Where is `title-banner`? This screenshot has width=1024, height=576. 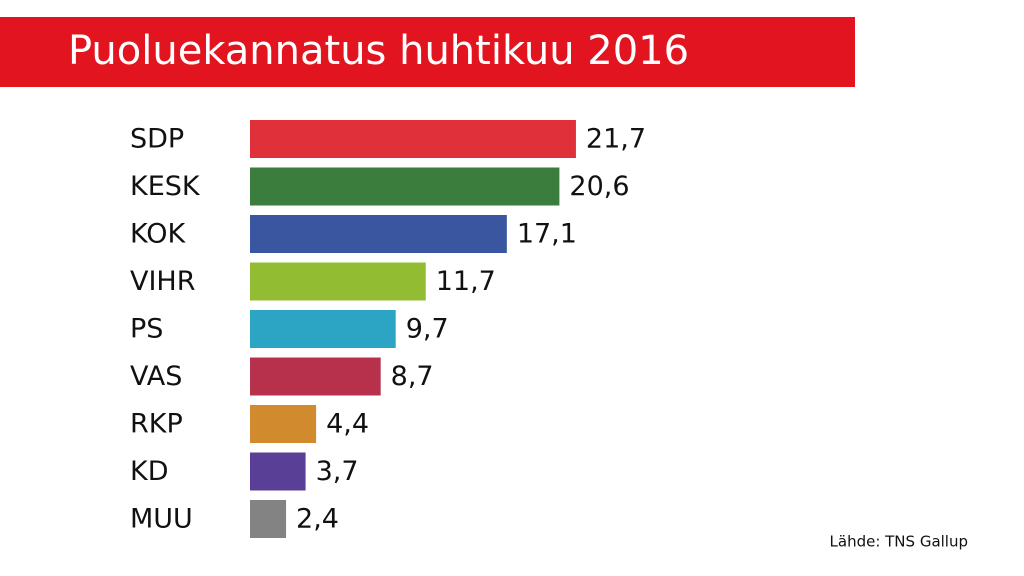 title-banner is located at coordinates (427, 52).